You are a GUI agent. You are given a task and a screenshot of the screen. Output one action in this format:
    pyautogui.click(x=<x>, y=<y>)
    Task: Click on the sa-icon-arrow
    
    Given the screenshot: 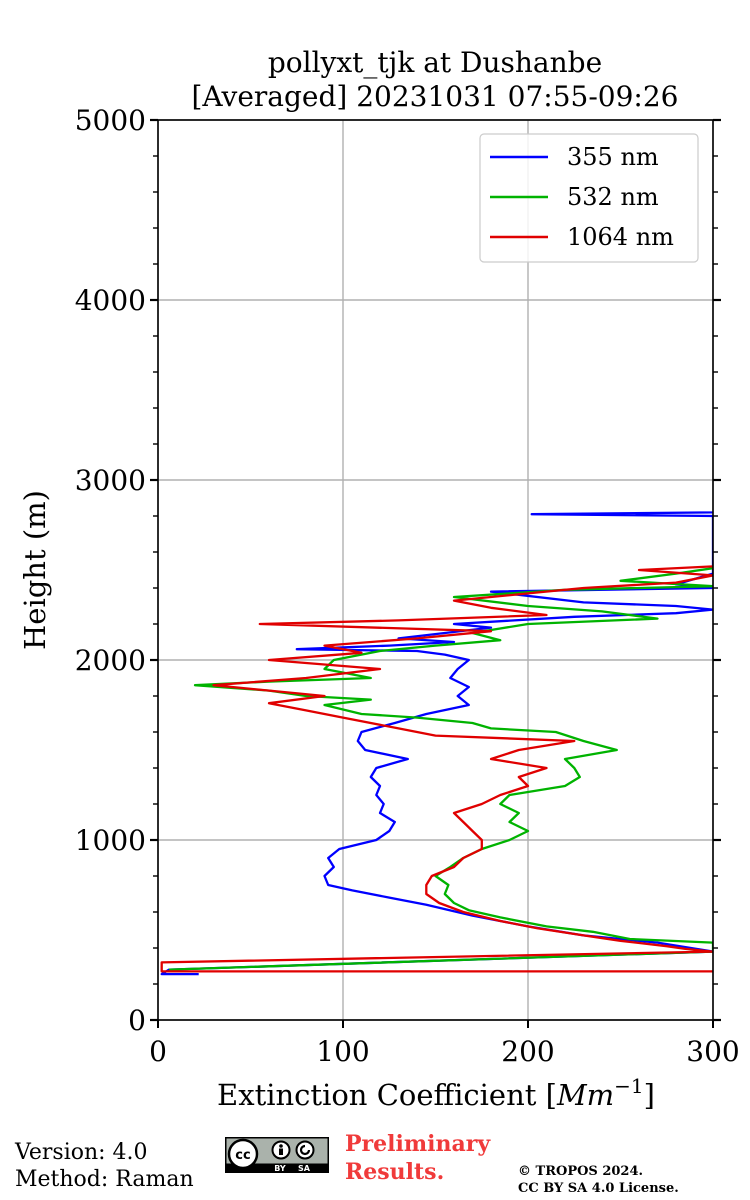 What is the action you would take?
    pyautogui.click(x=305, y=1150)
    